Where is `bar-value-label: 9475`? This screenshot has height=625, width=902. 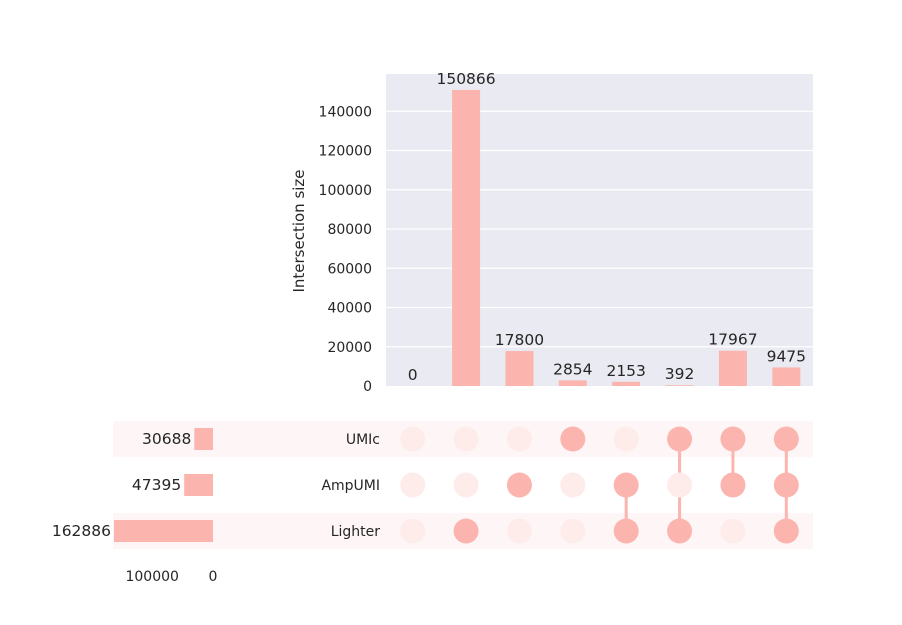
bar-value-label: 9475 is located at coordinates (786, 356).